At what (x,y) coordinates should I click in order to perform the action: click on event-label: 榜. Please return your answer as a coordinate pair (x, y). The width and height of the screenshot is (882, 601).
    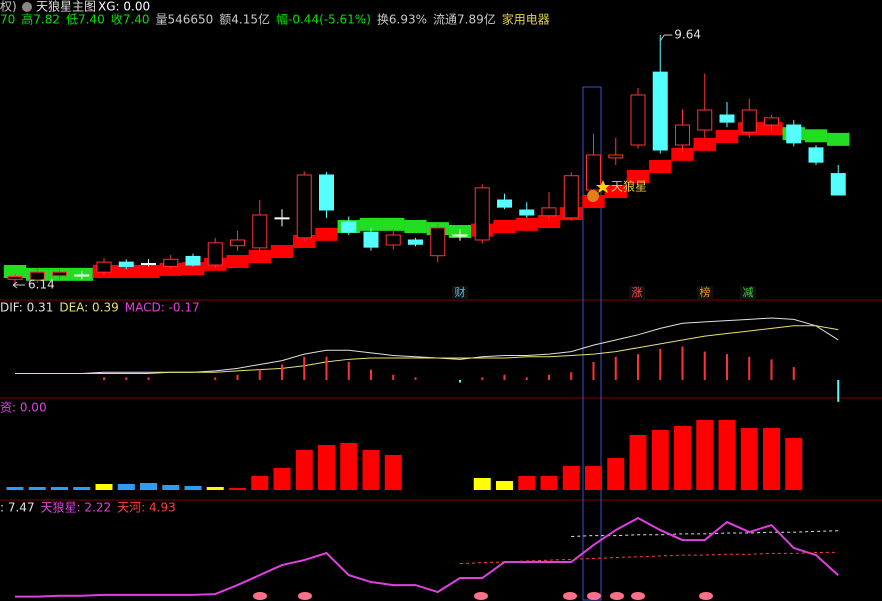
    Looking at the image, I should click on (705, 292).